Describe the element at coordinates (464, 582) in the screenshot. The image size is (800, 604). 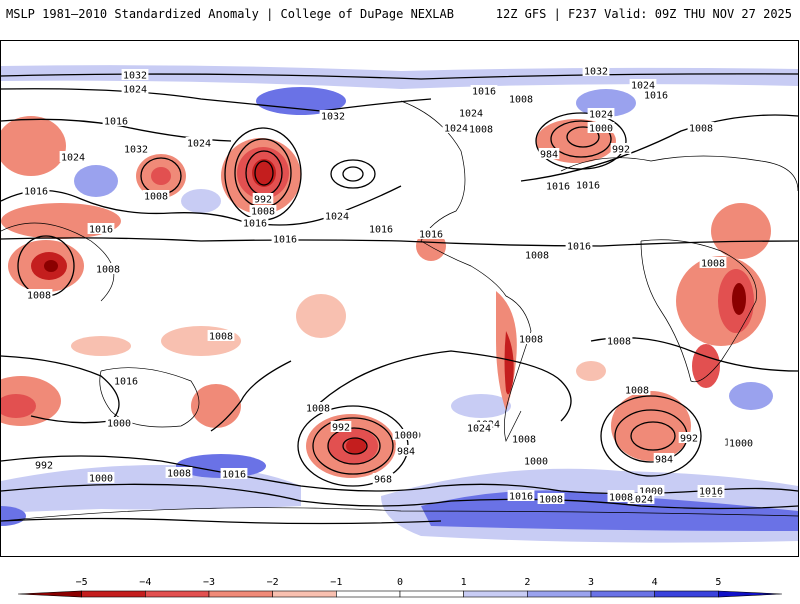
I see `colorbar-tick-label: 1` at that location.